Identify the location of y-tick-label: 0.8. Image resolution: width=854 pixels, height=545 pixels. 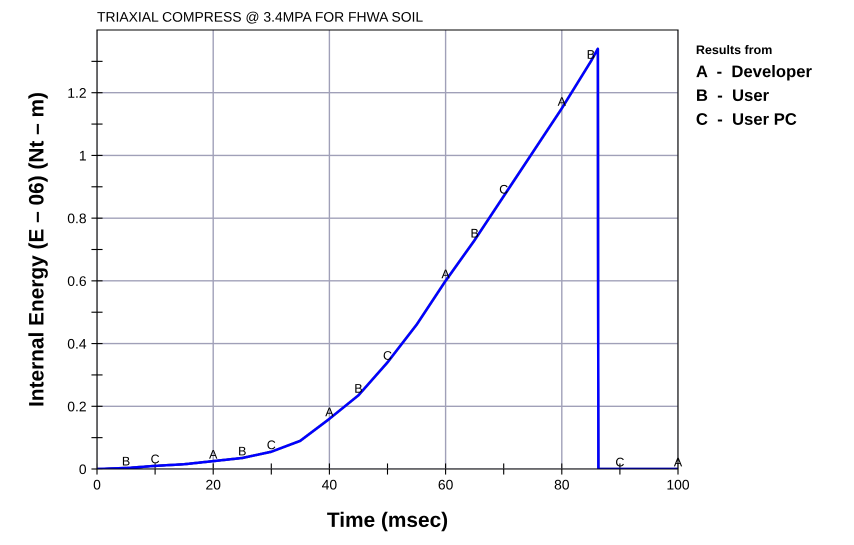
(77, 218).